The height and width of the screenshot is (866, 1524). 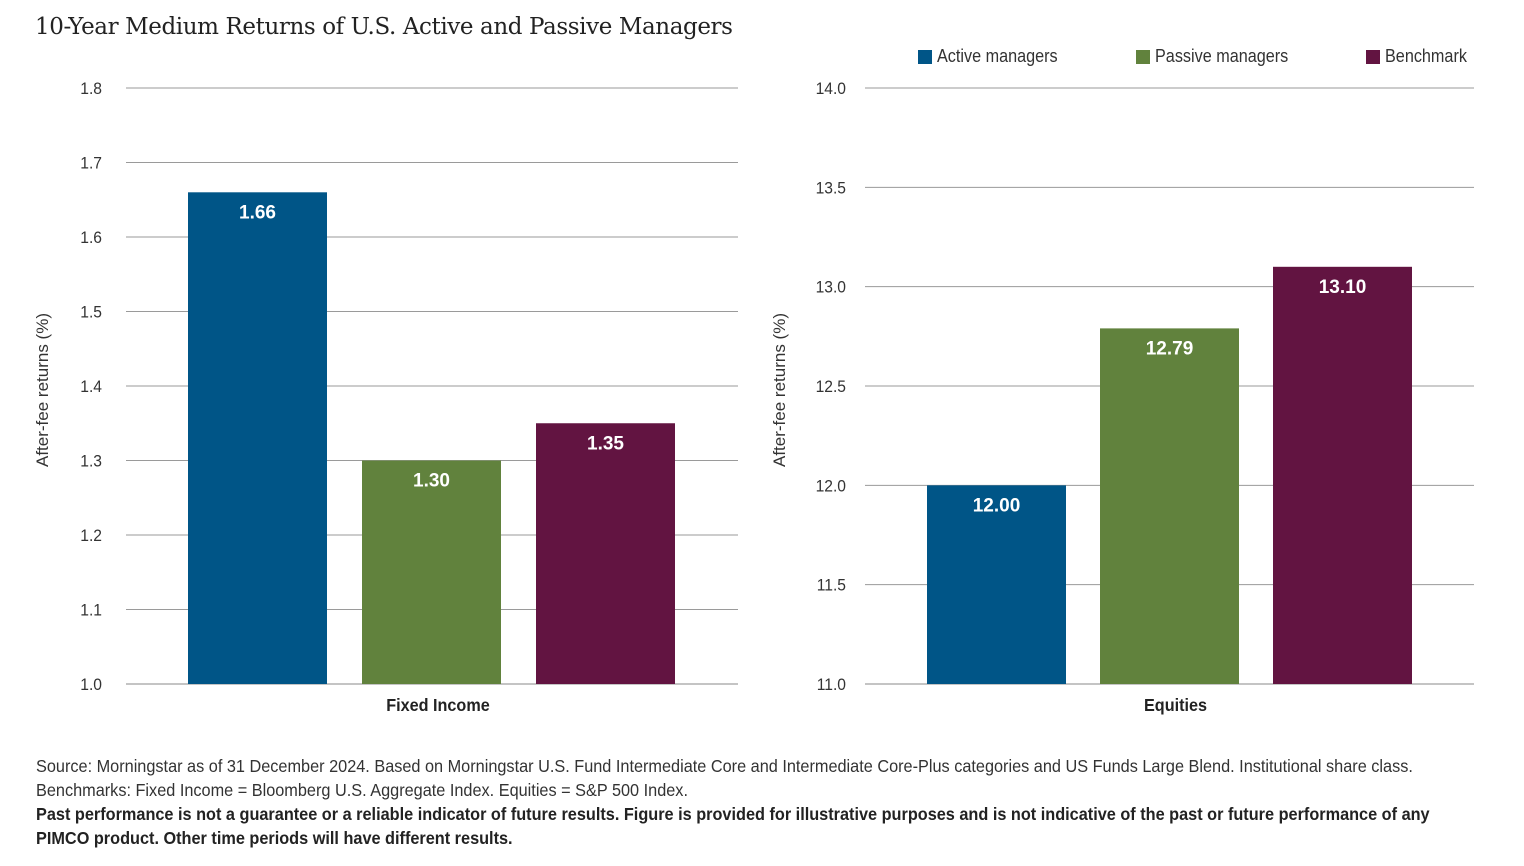 What do you see at coordinates (831, 287) in the screenshot?
I see `y-tick-label-1-13-0: 13.0` at bounding box center [831, 287].